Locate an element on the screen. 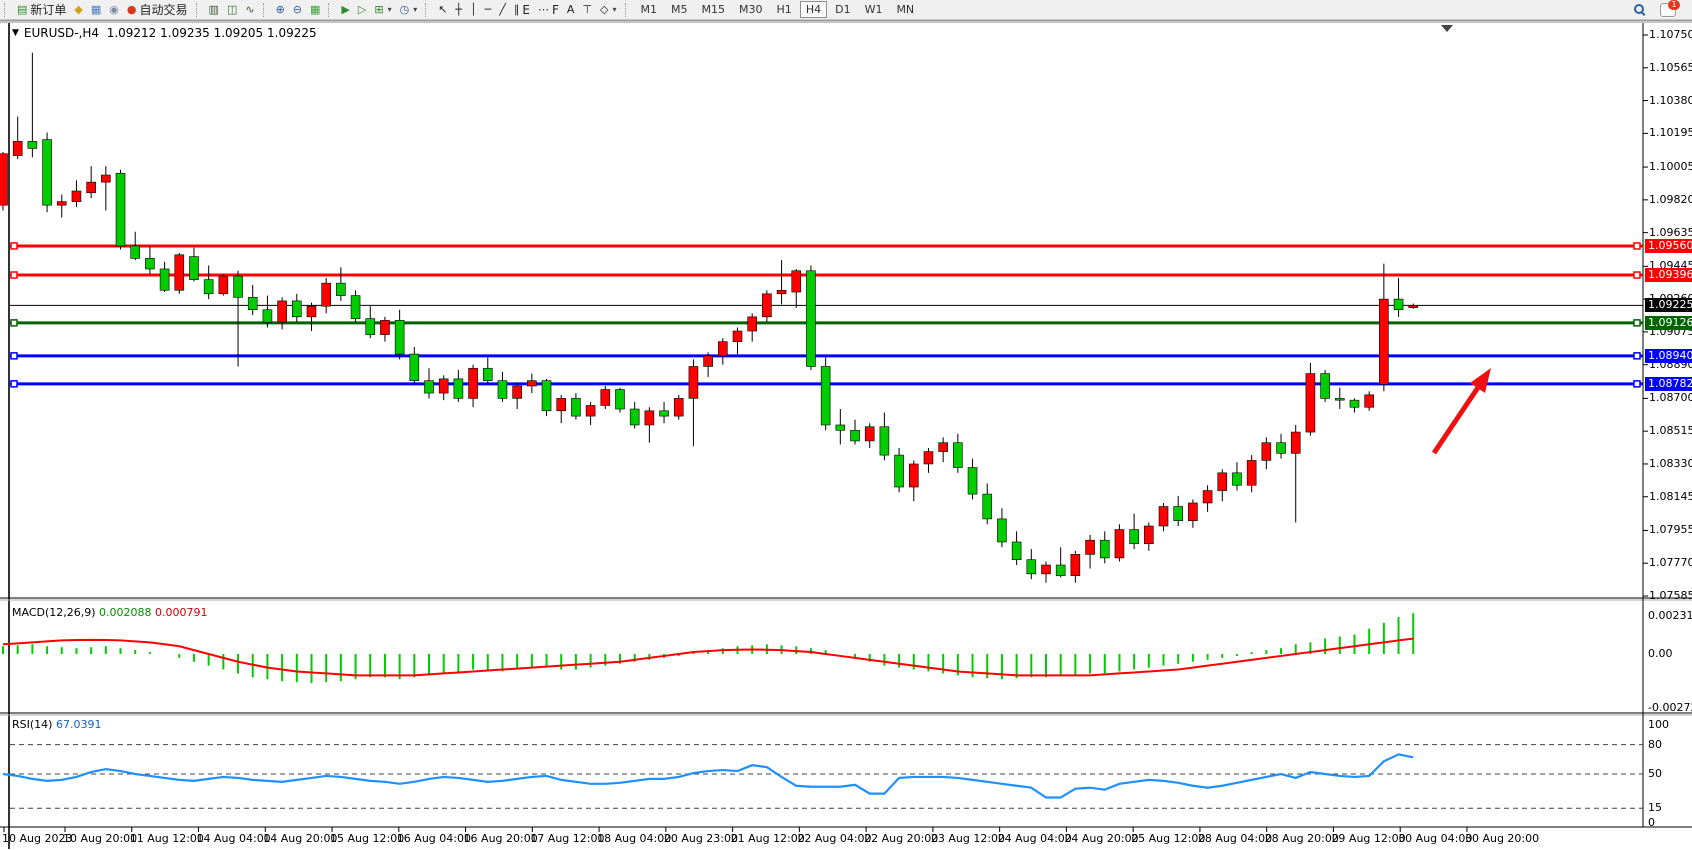 Image resolution: width=1692 pixels, height=850 pixels. time-axis-label: 17 Aug 12:00 is located at coordinates (567, 838).